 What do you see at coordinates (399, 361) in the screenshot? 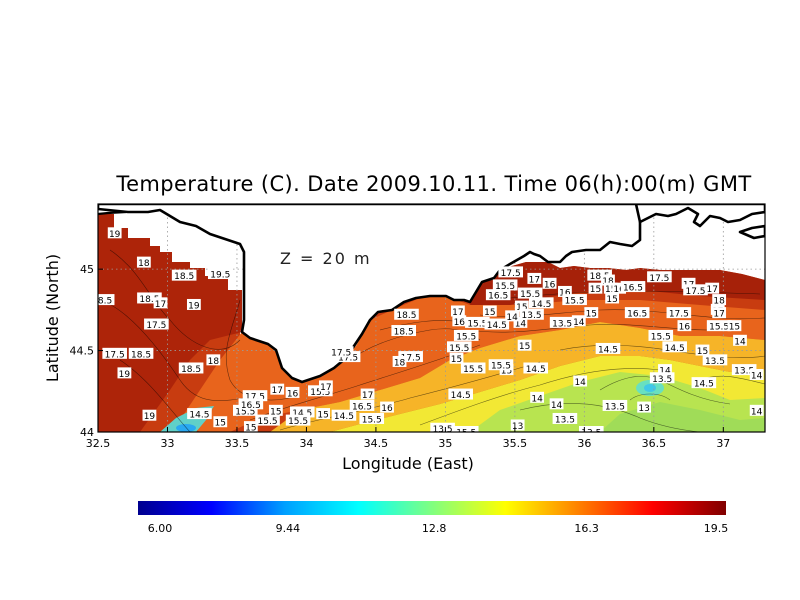
I see `contour-label: 18` at bounding box center [399, 361].